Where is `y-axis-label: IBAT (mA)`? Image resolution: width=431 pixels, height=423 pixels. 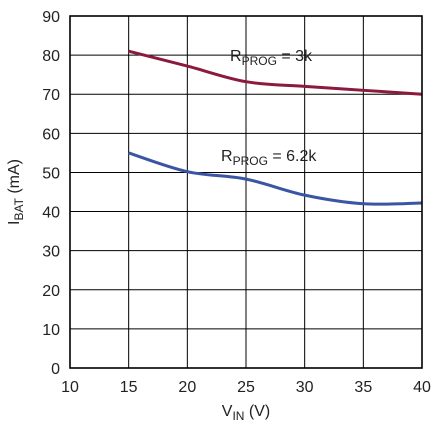 y-axis-label: IBAT (mA) is located at coordinates (16, 192).